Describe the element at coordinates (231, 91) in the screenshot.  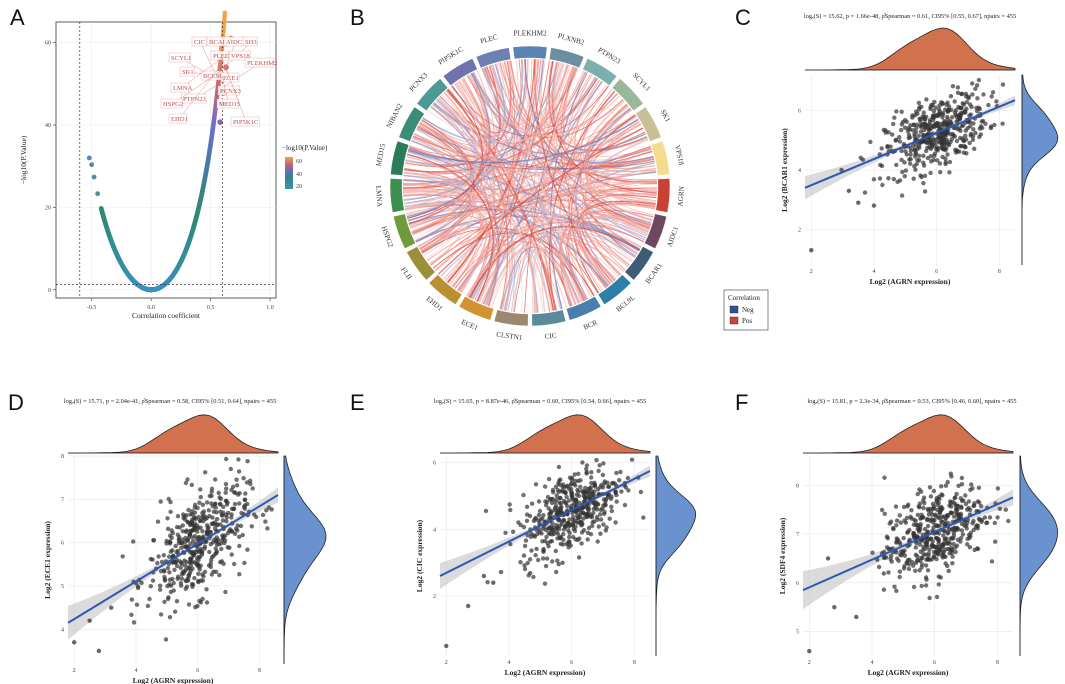
I see `volcano-gene-label: PCNX3` at that location.